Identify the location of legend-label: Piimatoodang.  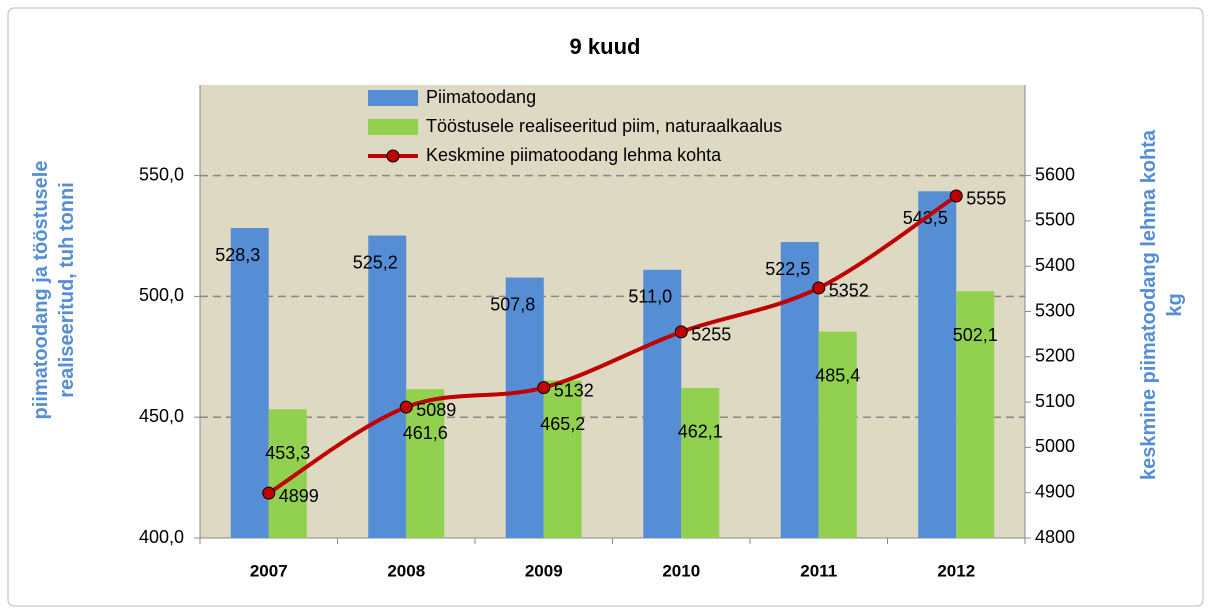
(481, 97).